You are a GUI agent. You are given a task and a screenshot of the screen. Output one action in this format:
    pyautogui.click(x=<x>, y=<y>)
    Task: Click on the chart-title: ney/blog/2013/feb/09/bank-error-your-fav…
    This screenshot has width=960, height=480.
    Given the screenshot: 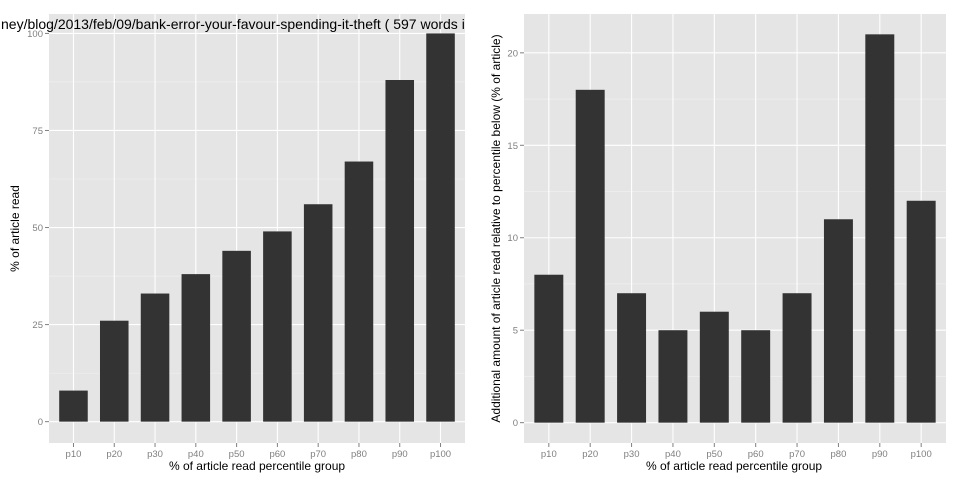 What is the action you would take?
    pyautogui.click(x=233, y=24)
    